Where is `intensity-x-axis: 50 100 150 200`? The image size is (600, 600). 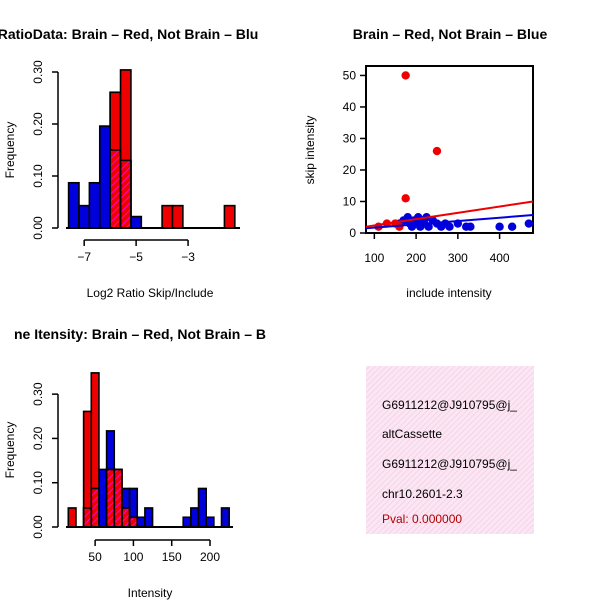
intensity-x-axis: 50 100 150 200 is located at coordinates (154, 551).